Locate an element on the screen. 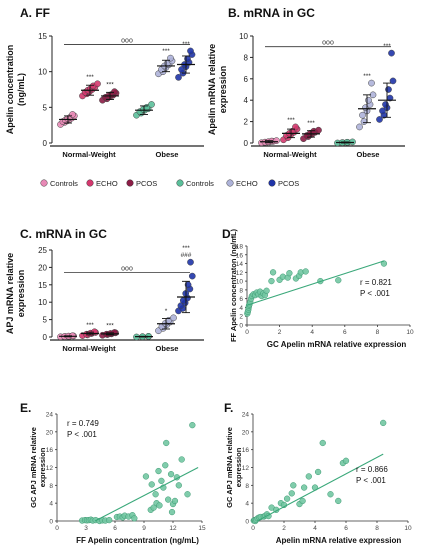  y-tick-label: 4 is located at coordinates (51, 504).